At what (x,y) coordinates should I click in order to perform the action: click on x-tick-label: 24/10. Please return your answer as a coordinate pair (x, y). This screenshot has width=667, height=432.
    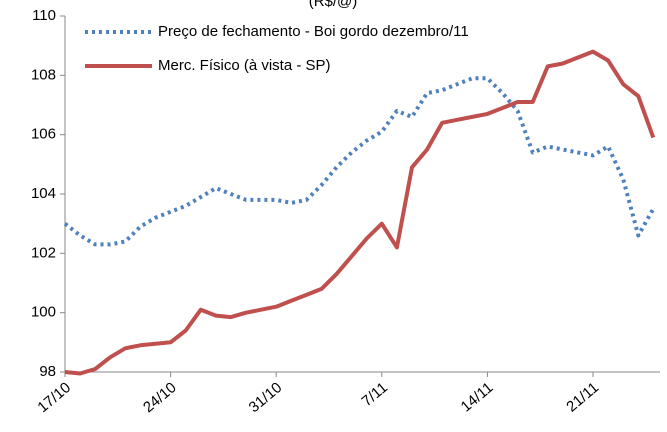
    Looking at the image, I should click on (160, 397).